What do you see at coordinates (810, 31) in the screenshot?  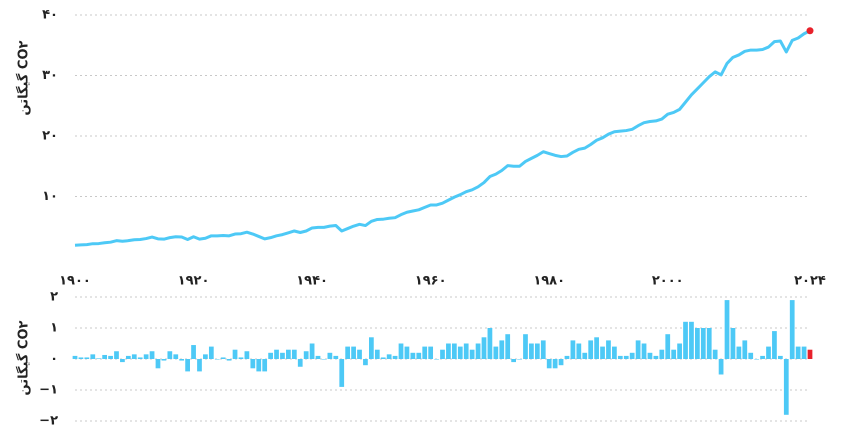 I see `end-point` at bounding box center [810, 31].